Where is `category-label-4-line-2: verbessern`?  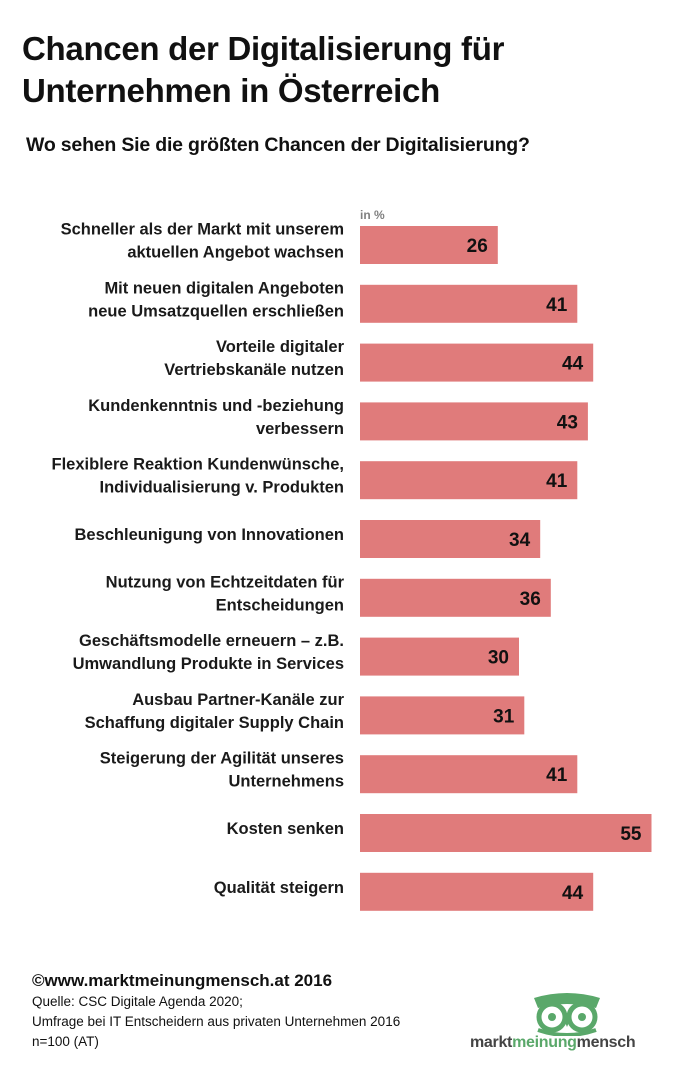
category-label-4-line-2: verbessern is located at coordinates (300, 429).